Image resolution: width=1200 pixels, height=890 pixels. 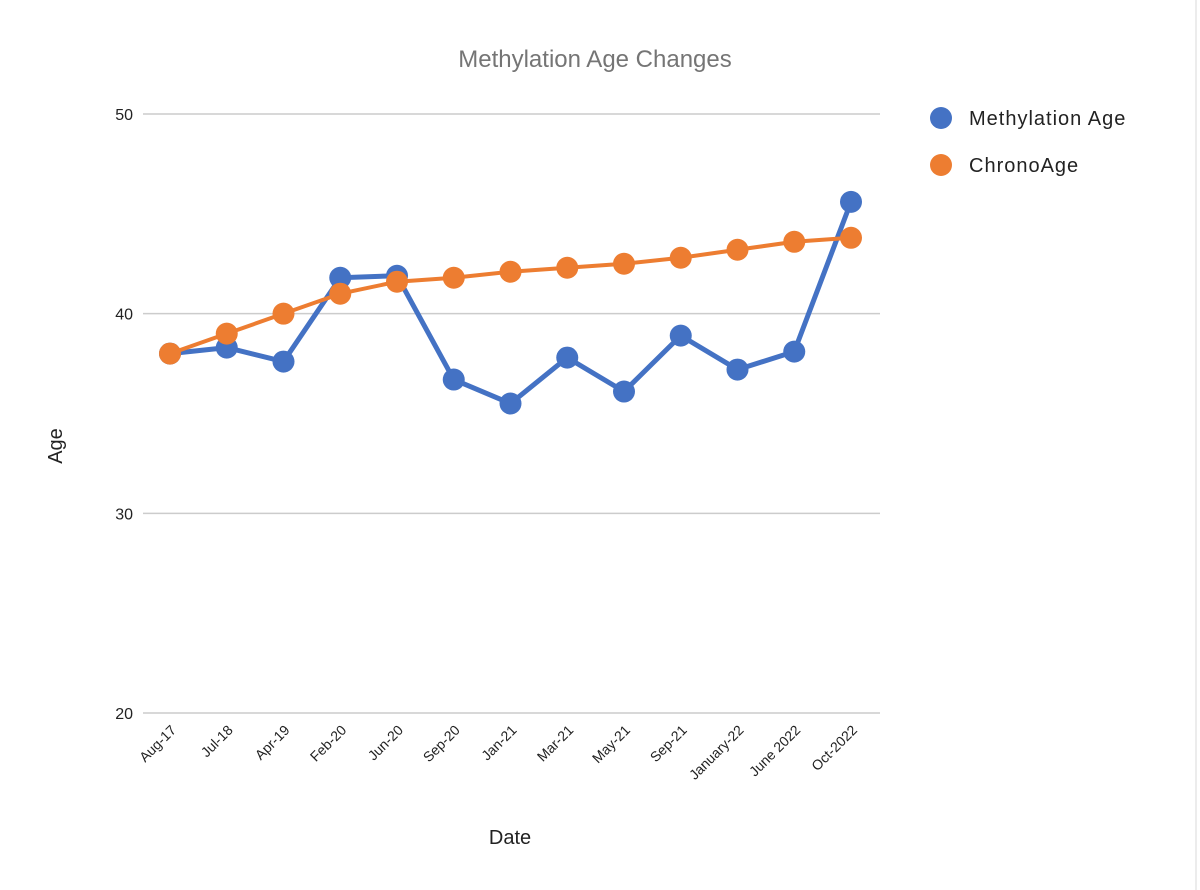 What do you see at coordinates (668, 743) in the screenshot?
I see `x-tick-label: Sep-21` at bounding box center [668, 743].